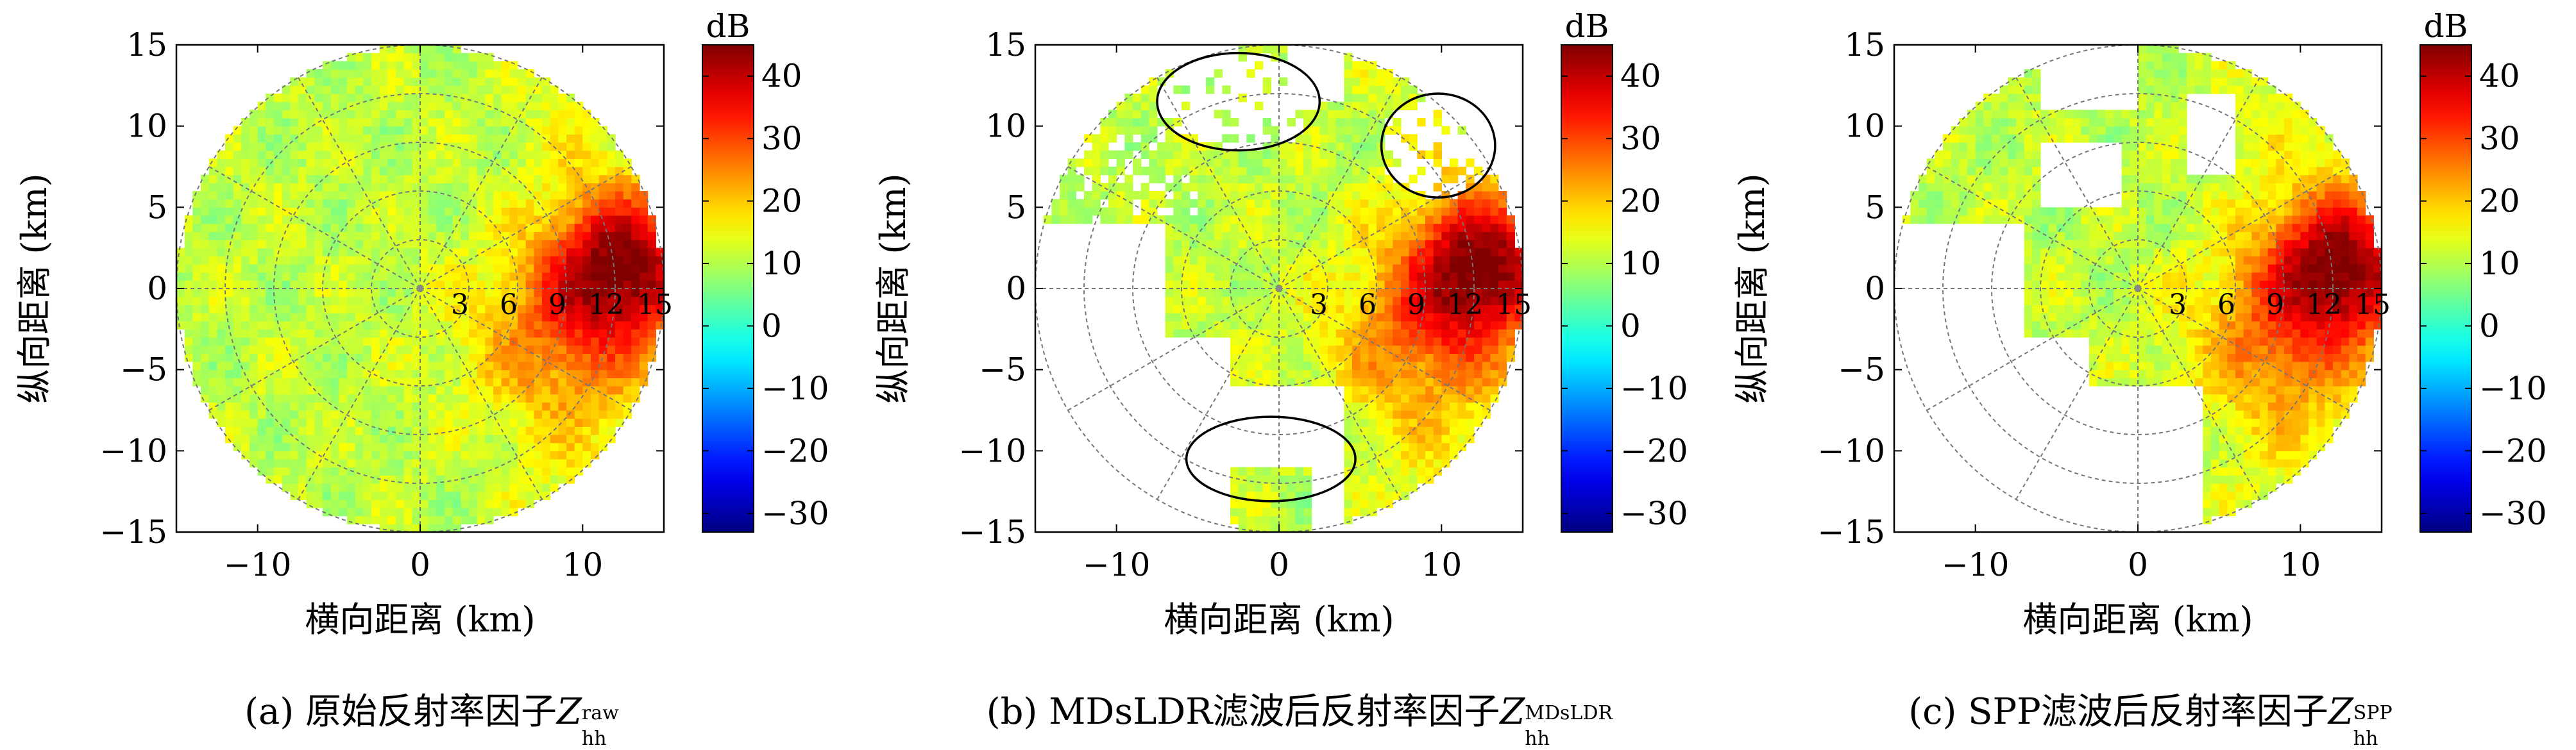  What do you see at coordinates (2373, 713) in the screenshot?
I see `caption-superscript: SPP` at bounding box center [2373, 713].